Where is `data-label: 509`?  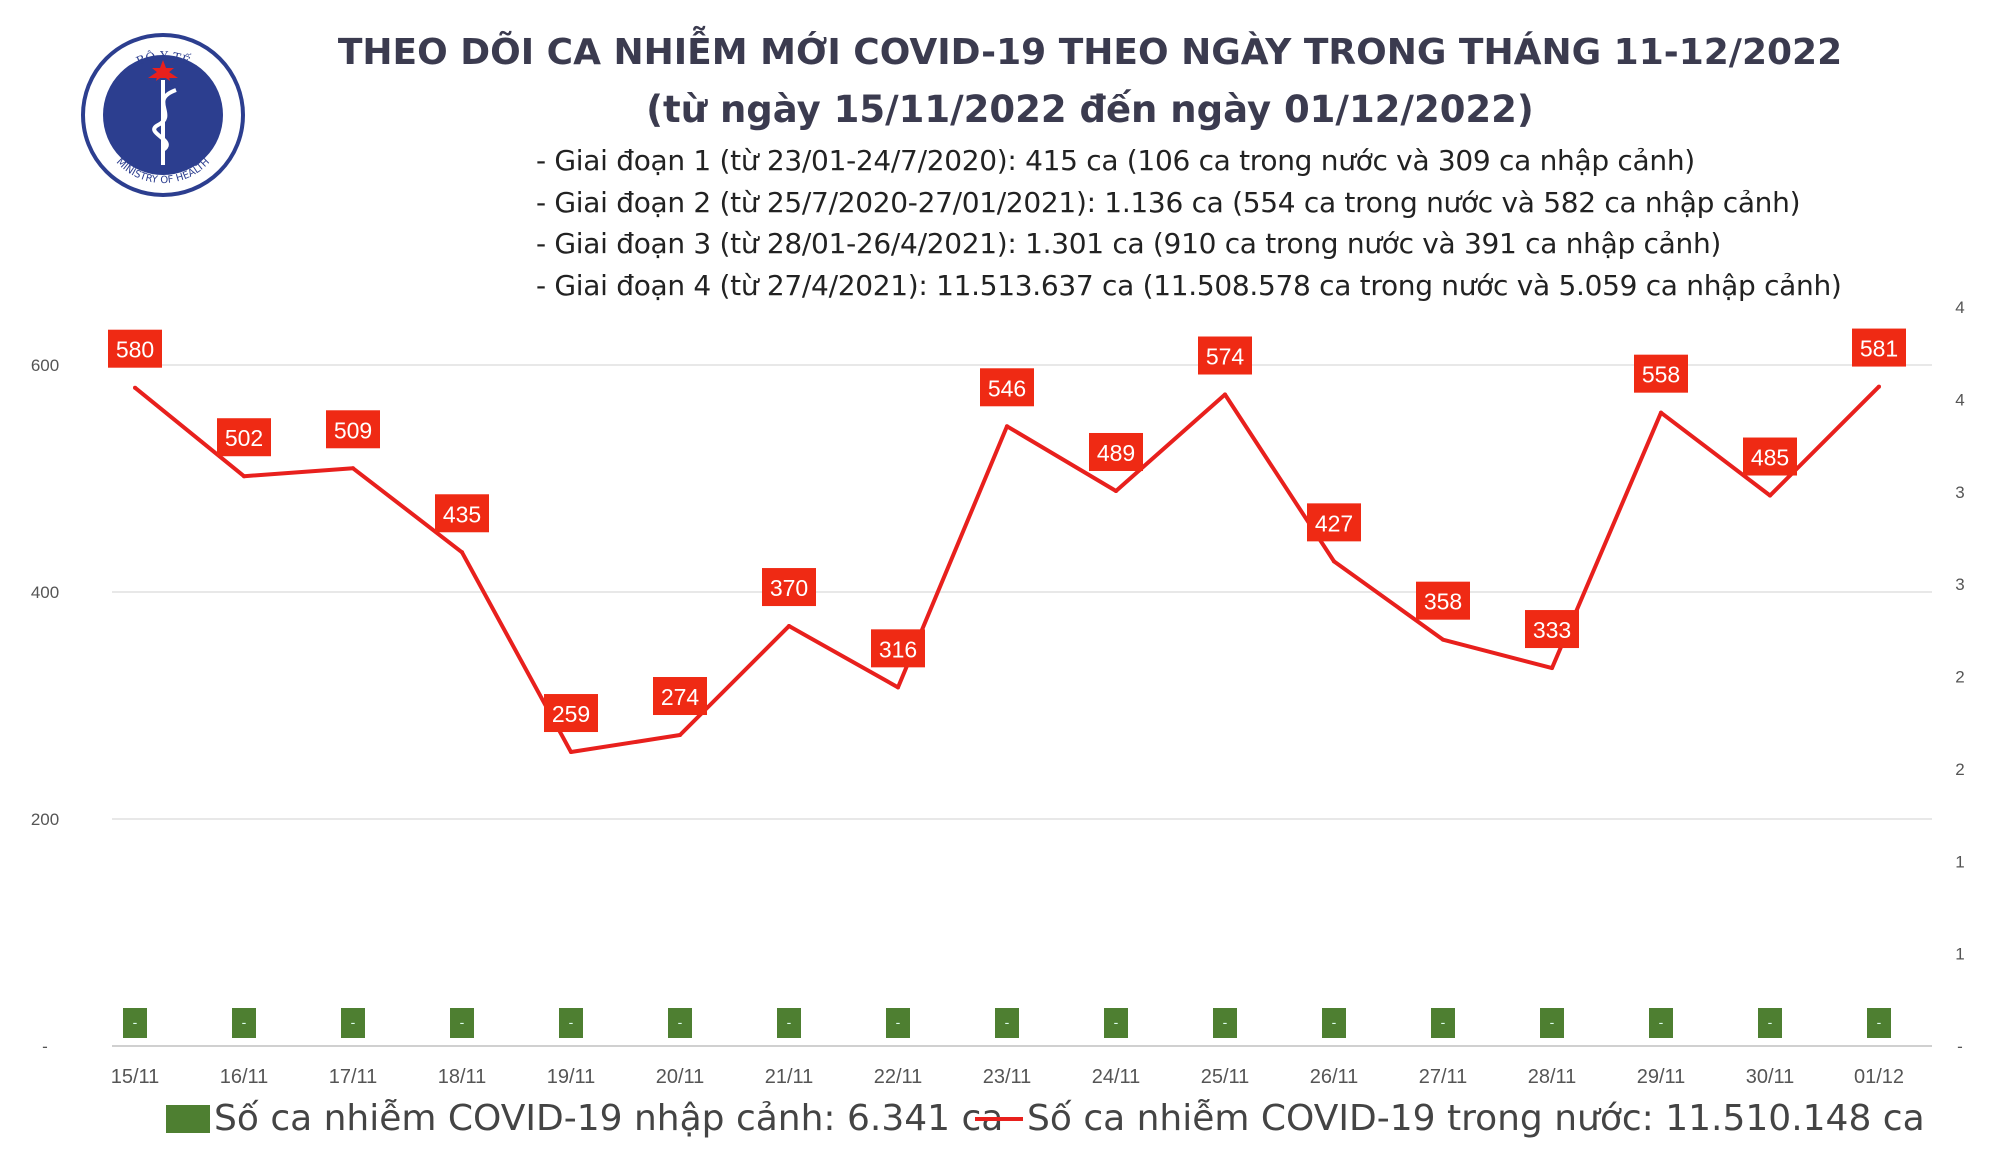 data-label: 509 is located at coordinates (353, 430).